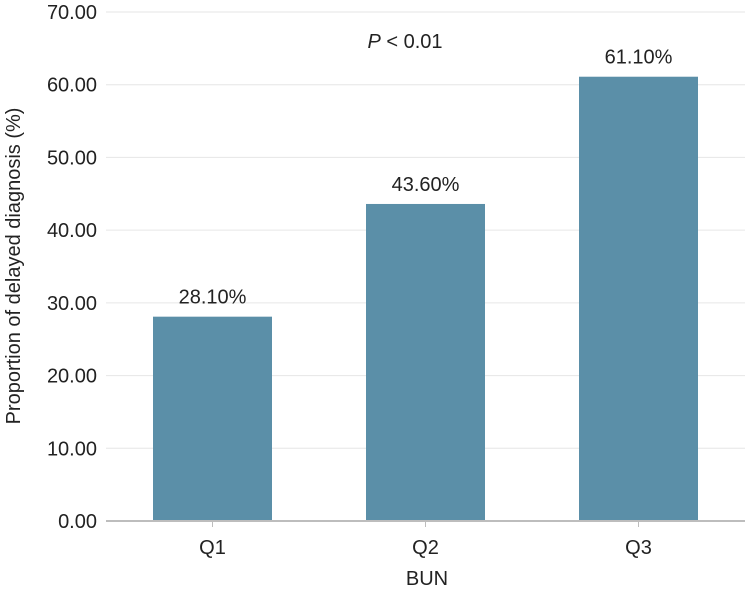 The width and height of the screenshot is (748, 595). Describe the element at coordinates (72, 158) in the screenshot. I see `y-tick-label: 50.00` at that location.